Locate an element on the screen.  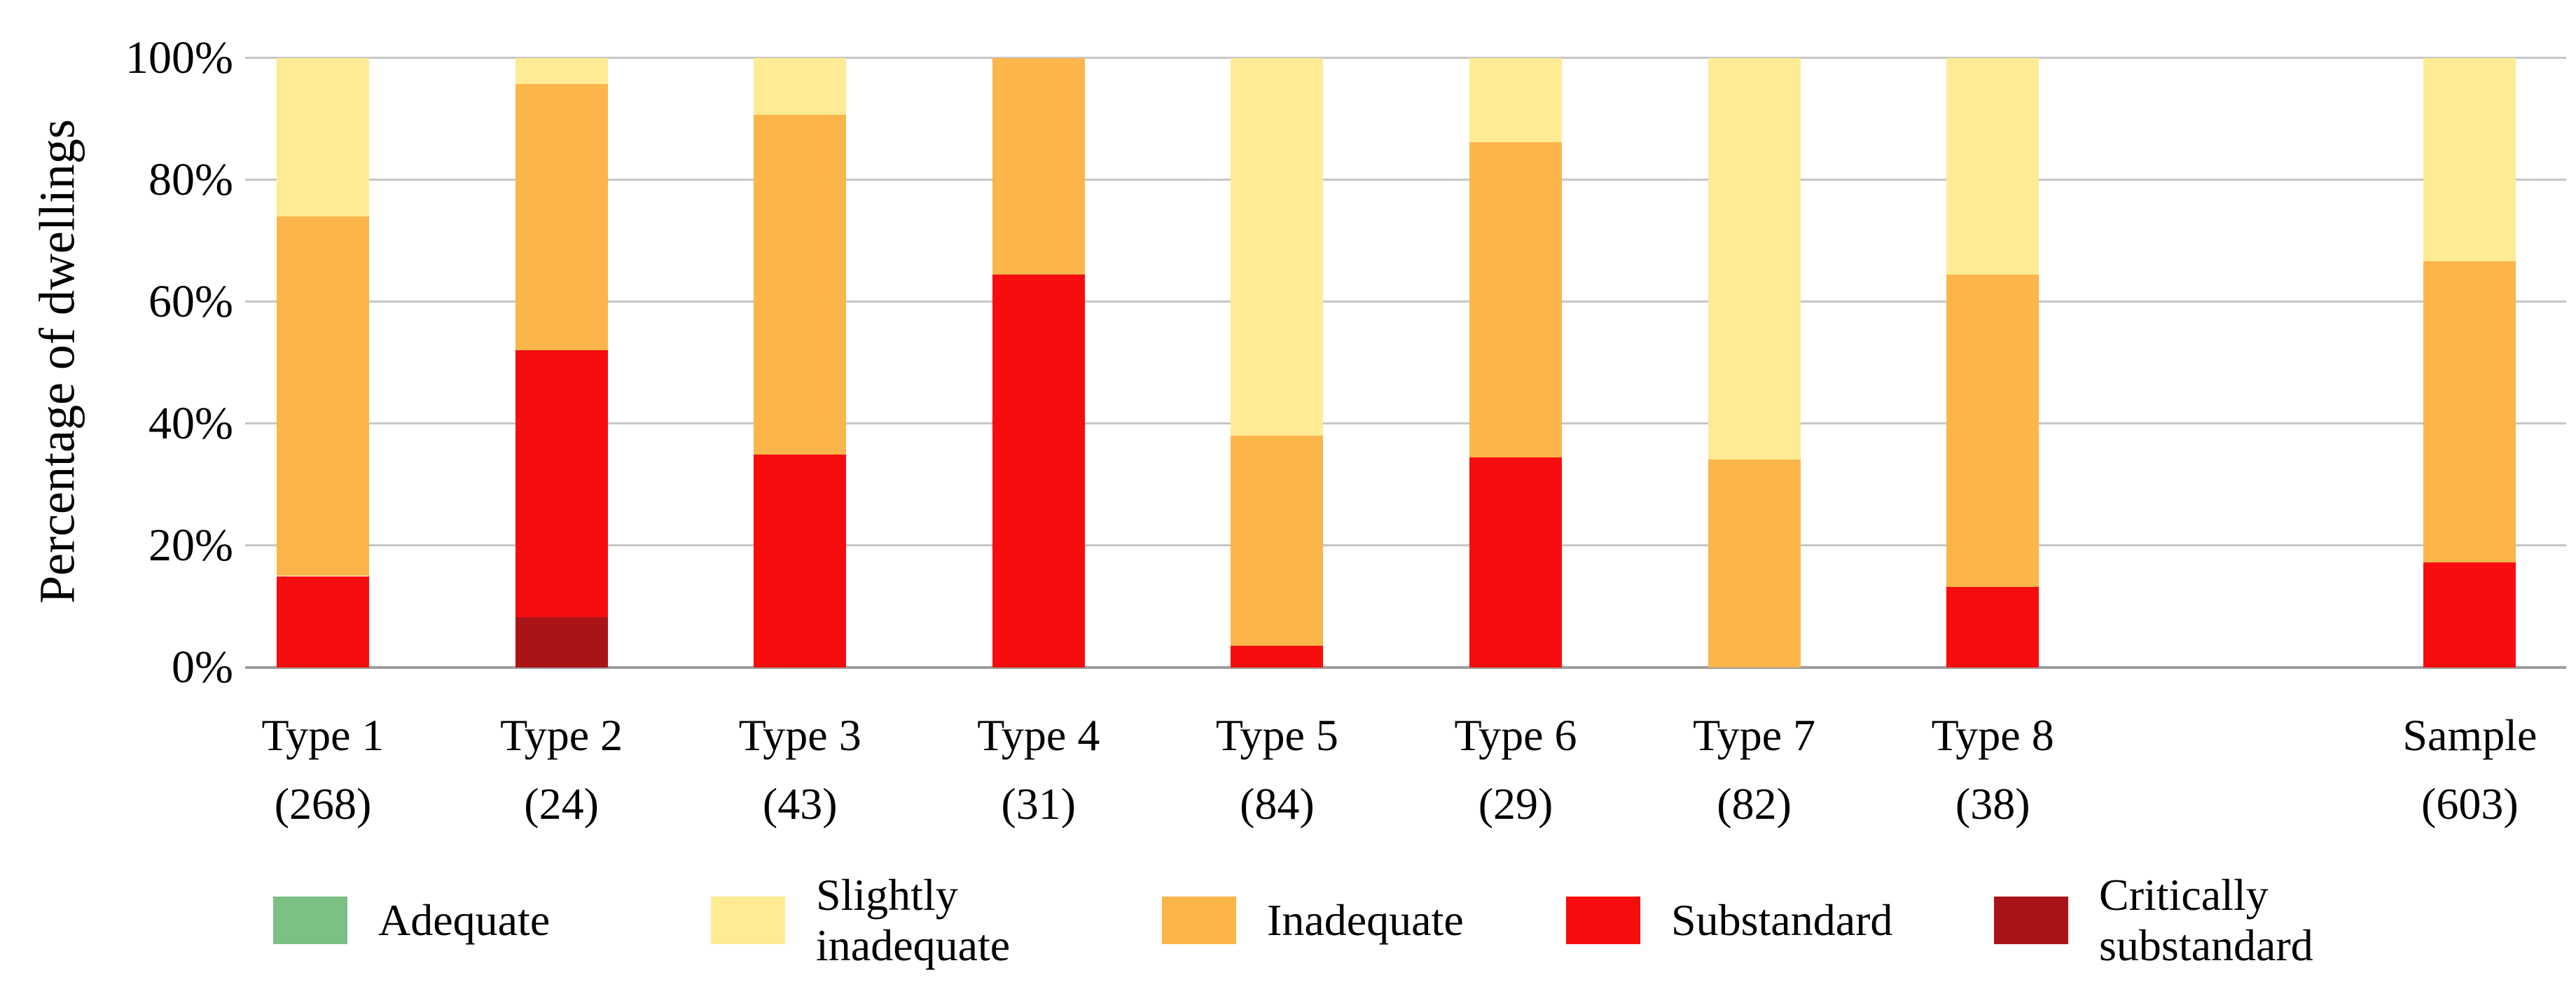
category-name: Sample is located at coordinates (2469, 735).